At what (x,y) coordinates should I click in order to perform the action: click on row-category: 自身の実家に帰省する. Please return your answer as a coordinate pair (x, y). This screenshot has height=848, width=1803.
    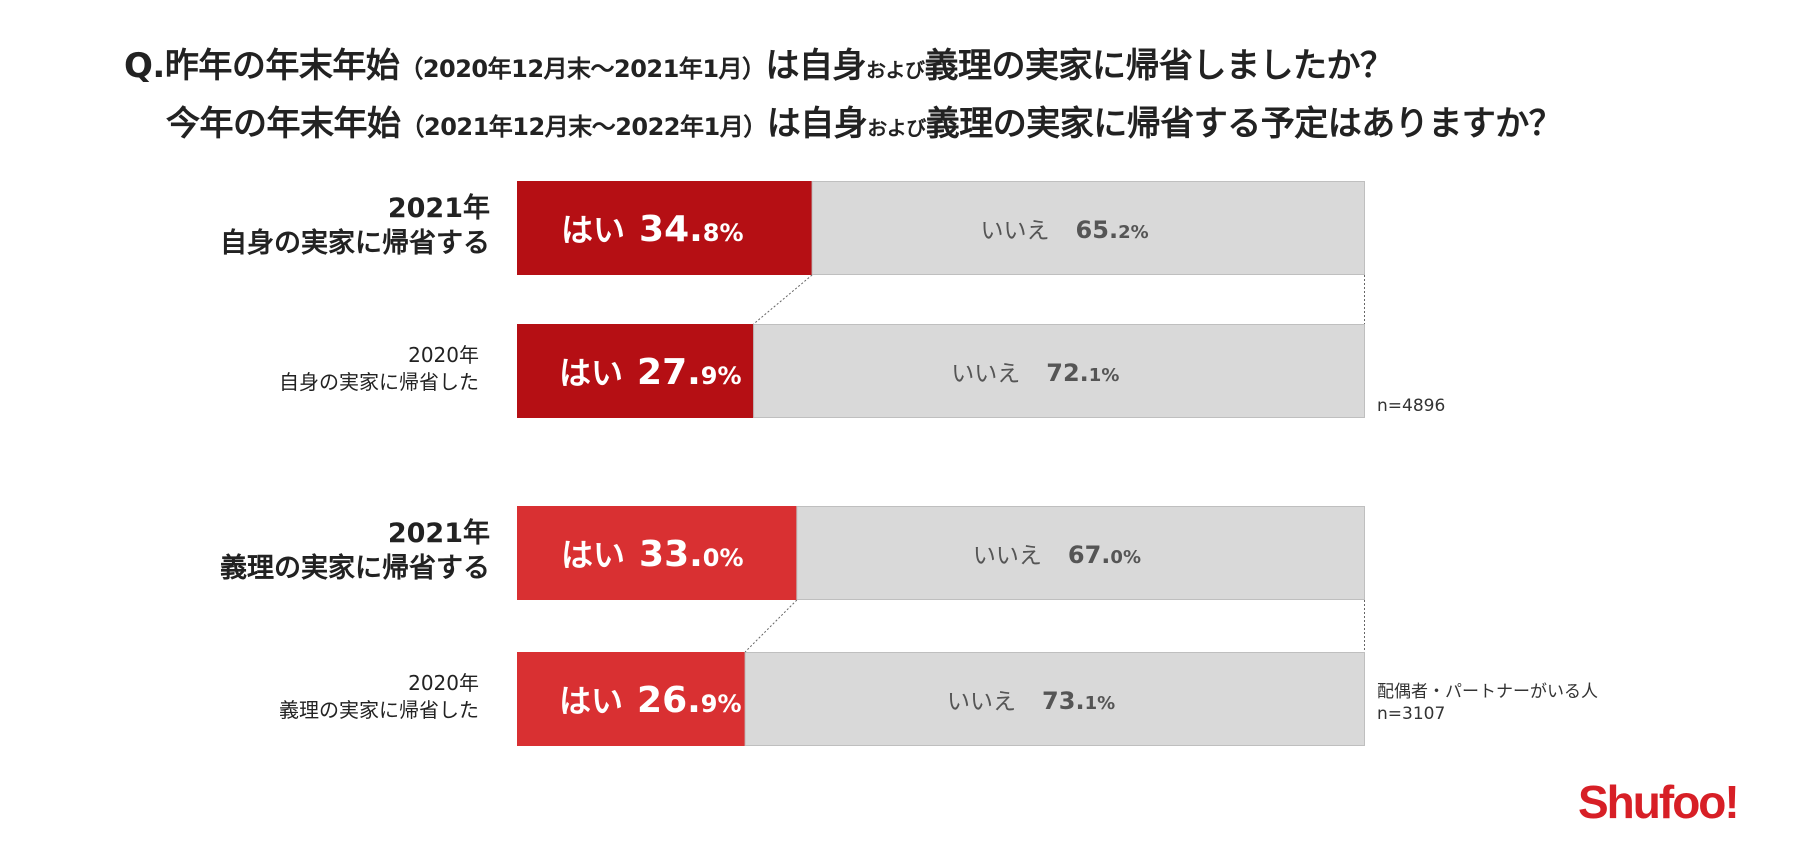
    Looking at the image, I should click on (355, 243).